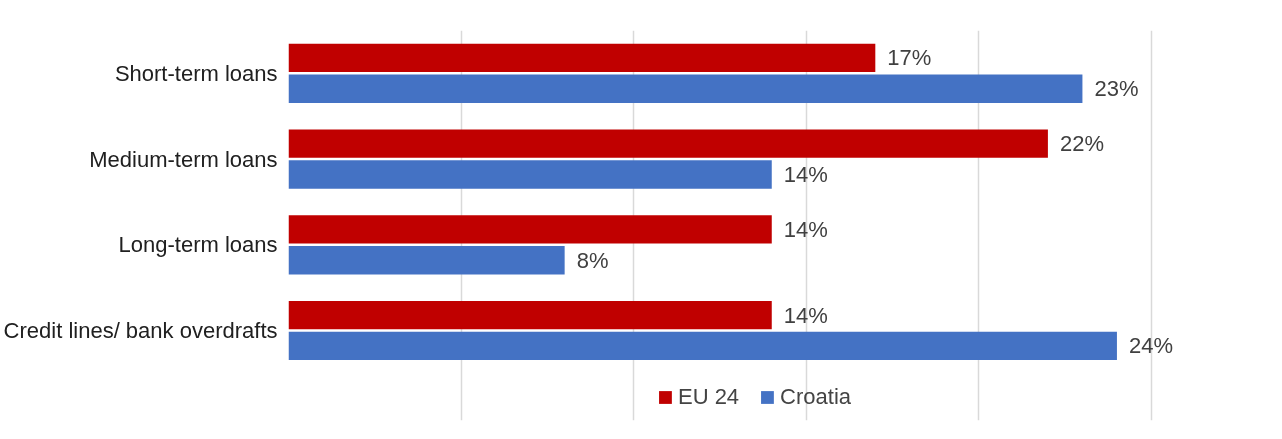 Image resolution: width=1282 pixels, height=439 pixels. What do you see at coordinates (592, 260) in the screenshot?
I see `data-label: 8%` at bounding box center [592, 260].